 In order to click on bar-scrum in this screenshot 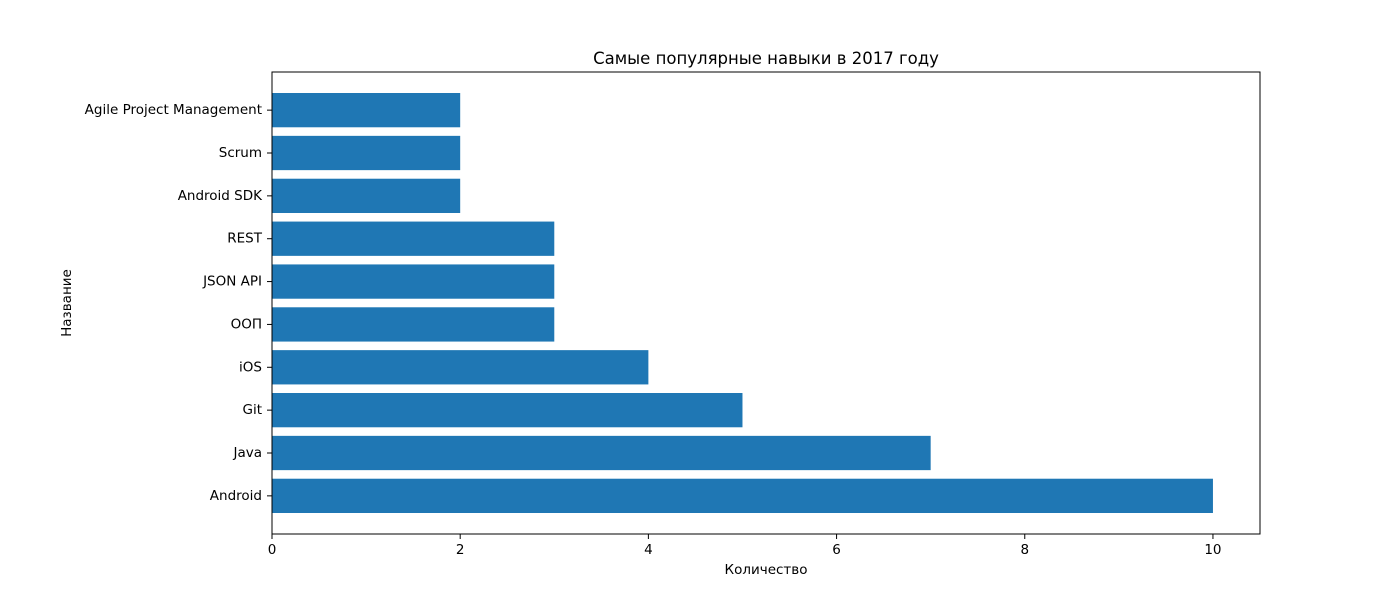, I will do `click(366, 153)`.